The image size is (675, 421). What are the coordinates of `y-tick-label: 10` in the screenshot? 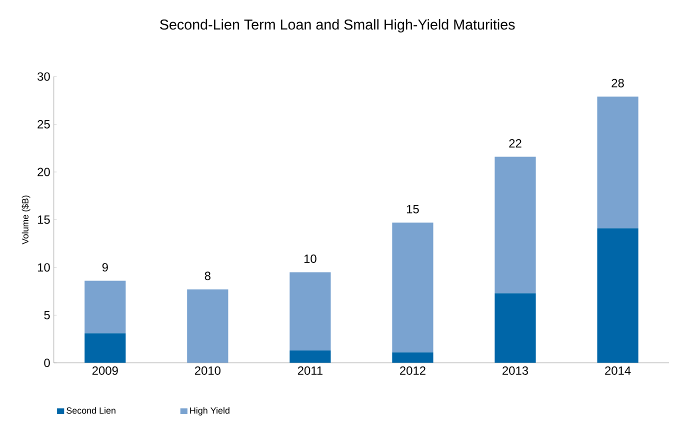 It's located at (44, 267).